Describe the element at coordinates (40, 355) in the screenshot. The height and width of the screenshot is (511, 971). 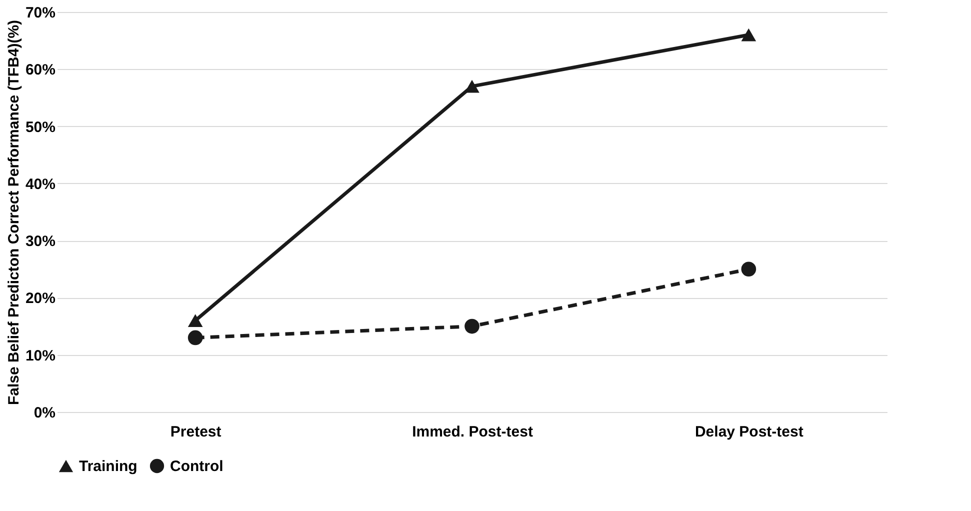
I see `y-tick-label: 10%` at that location.